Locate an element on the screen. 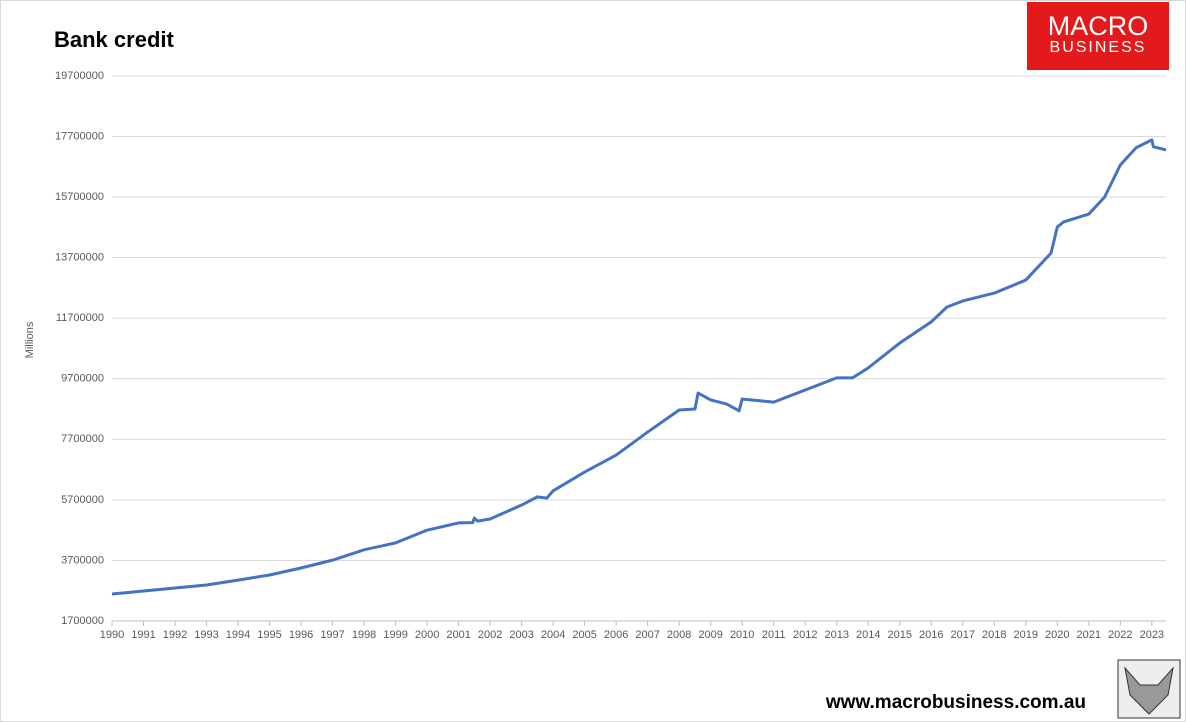 The width and height of the screenshot is (1186, 722). x-tick-label: 2021 is located at coordinates (1089, 635).